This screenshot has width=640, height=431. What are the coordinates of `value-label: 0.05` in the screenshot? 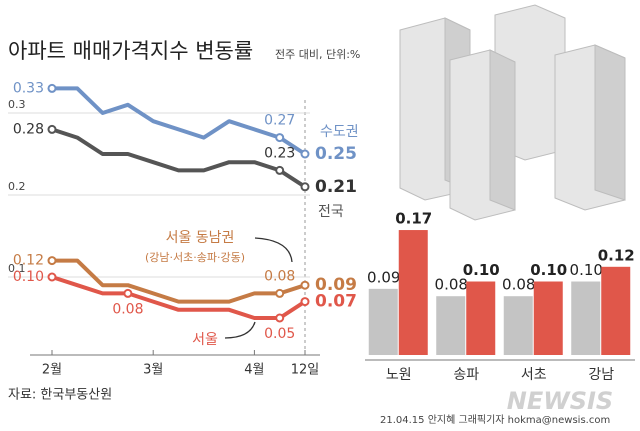 It's located at (279, 334).